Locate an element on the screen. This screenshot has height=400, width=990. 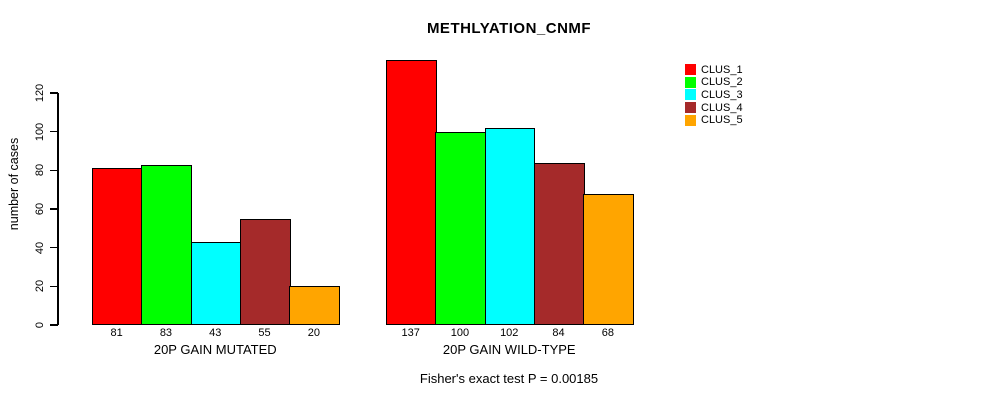
legend-label: CLUS_4 is located at coordinates (722, 107).